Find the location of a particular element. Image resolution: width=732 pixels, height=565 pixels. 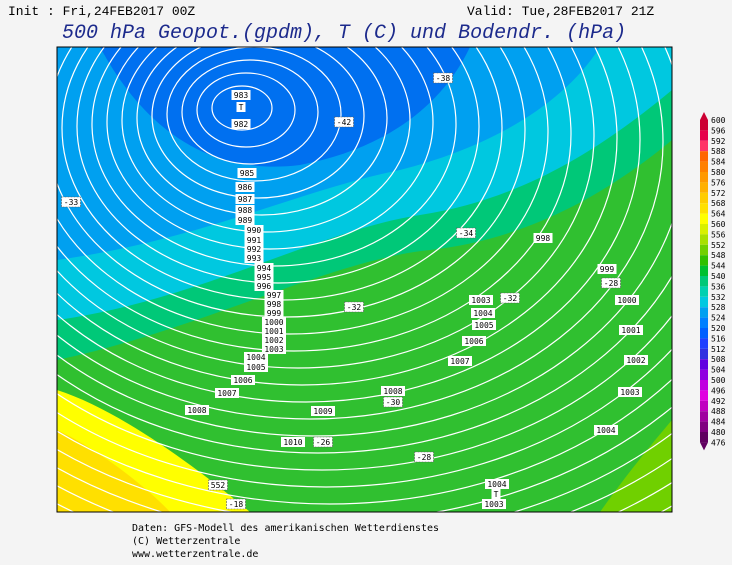

colorbar-label: 488 is located at coordinates (718, 411).